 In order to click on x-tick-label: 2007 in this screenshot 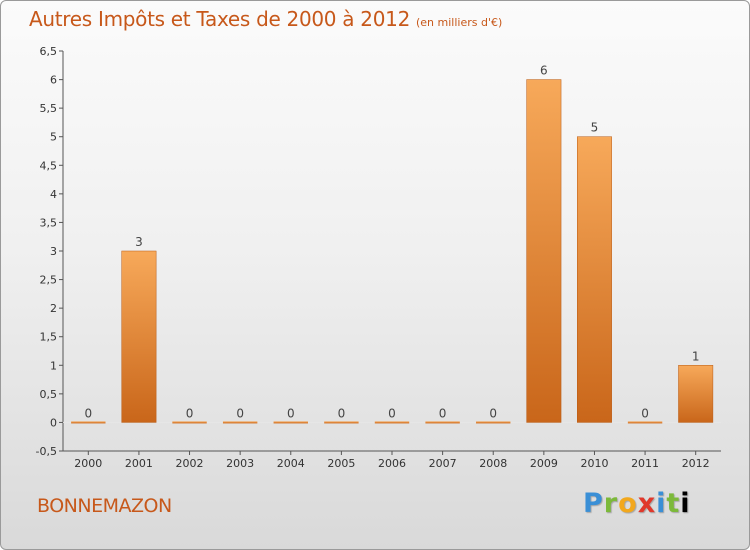, I will do `click(443, 463)`.